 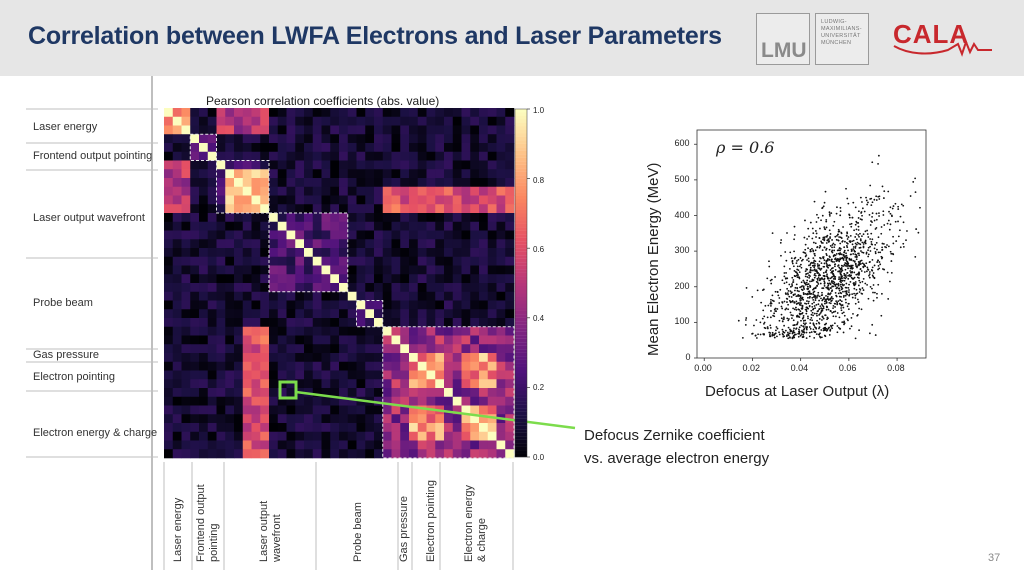 What do you see at coordinates (797, 391) in the screenshot?
I see `scatter-x-label: Defocus at Laser Output (λ)` at bounding box center [797, 391].